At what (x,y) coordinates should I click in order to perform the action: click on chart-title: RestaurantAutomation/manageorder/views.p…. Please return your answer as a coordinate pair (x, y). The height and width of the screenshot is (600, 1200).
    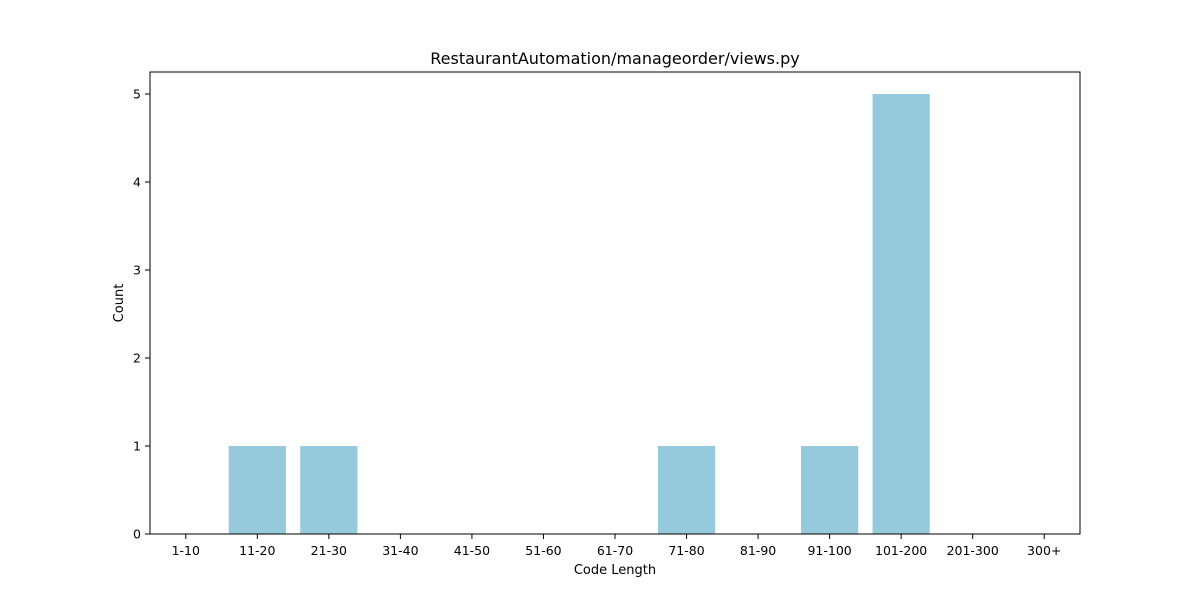
    Looking at the image, I should click on (614, 58).